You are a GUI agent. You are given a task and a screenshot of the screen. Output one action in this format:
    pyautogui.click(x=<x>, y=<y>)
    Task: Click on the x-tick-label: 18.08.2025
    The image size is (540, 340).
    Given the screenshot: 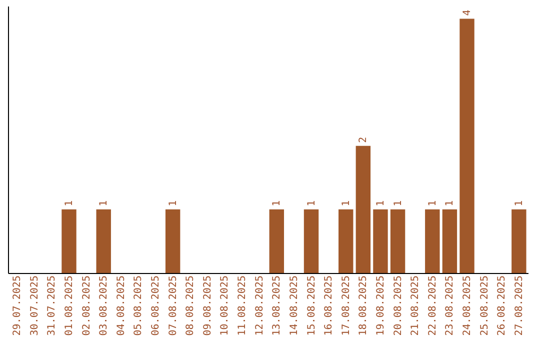 What is the action you would take?
    pyautogui.click(x=364, y=306)
    